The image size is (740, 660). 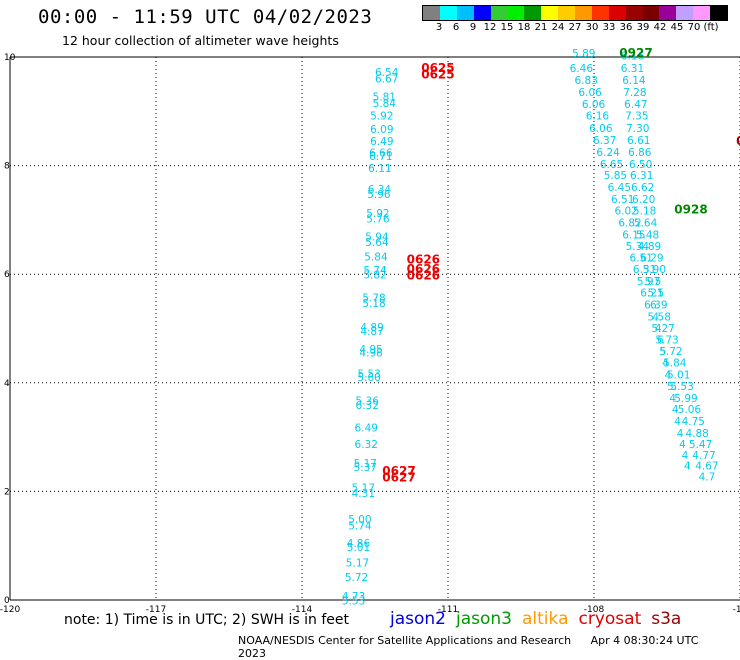 What do you see at coordinates (633, 235) in the screenshot?
I see `wave-height-label: 6.15` at bounding box center [633, 235].